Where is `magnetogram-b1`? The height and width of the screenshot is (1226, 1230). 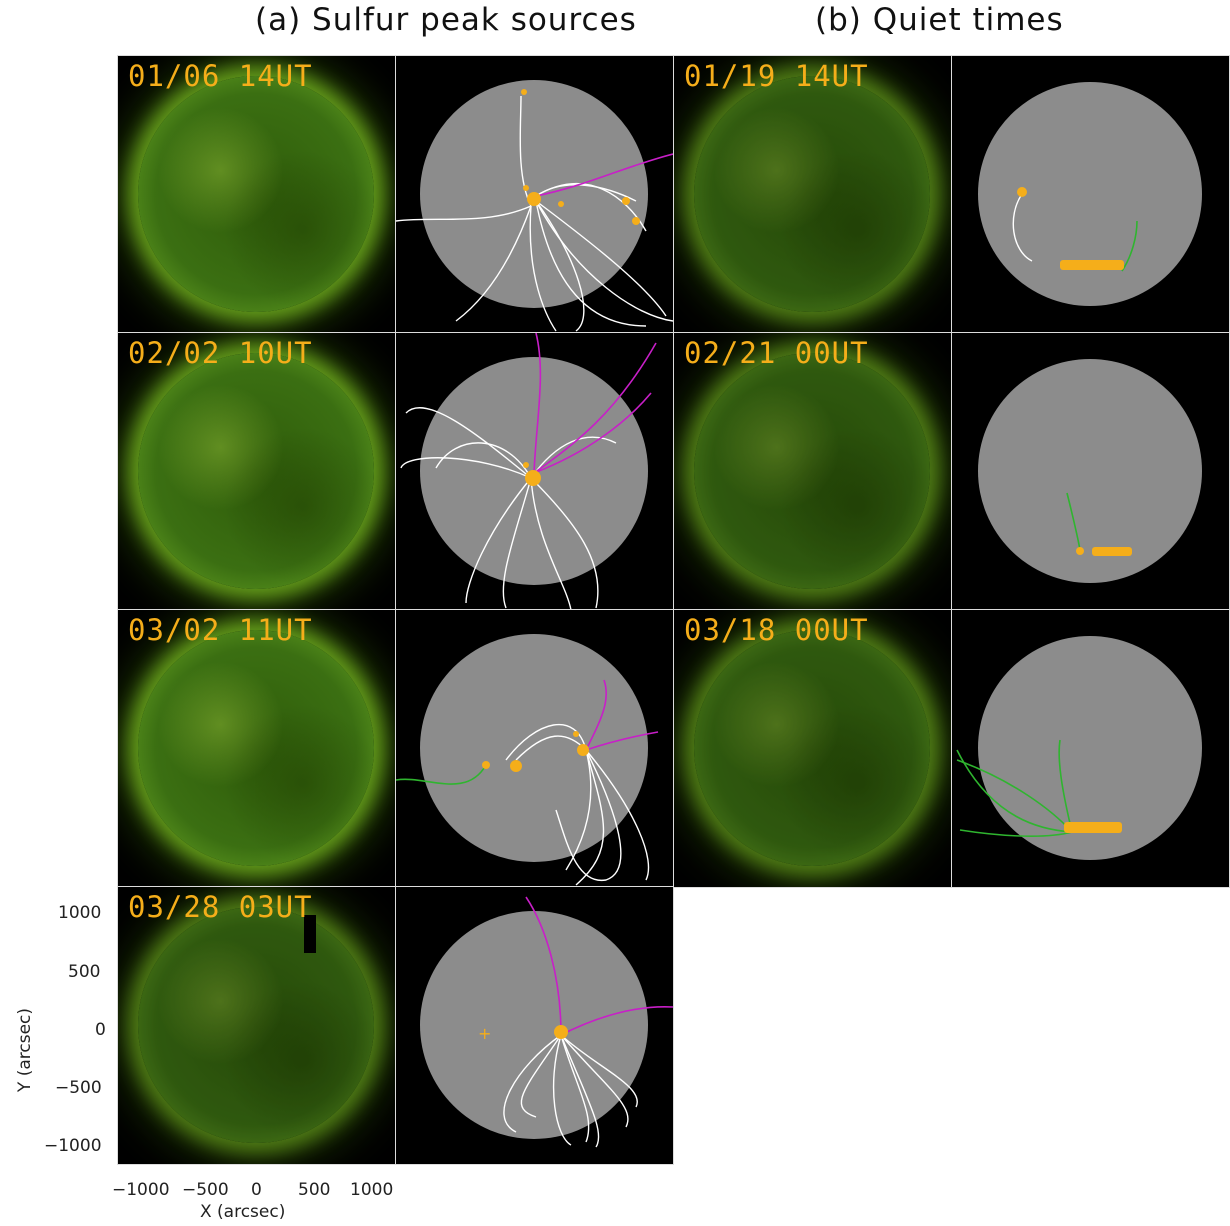 magnetogram-b1 is located at coordinates (1090, 194).